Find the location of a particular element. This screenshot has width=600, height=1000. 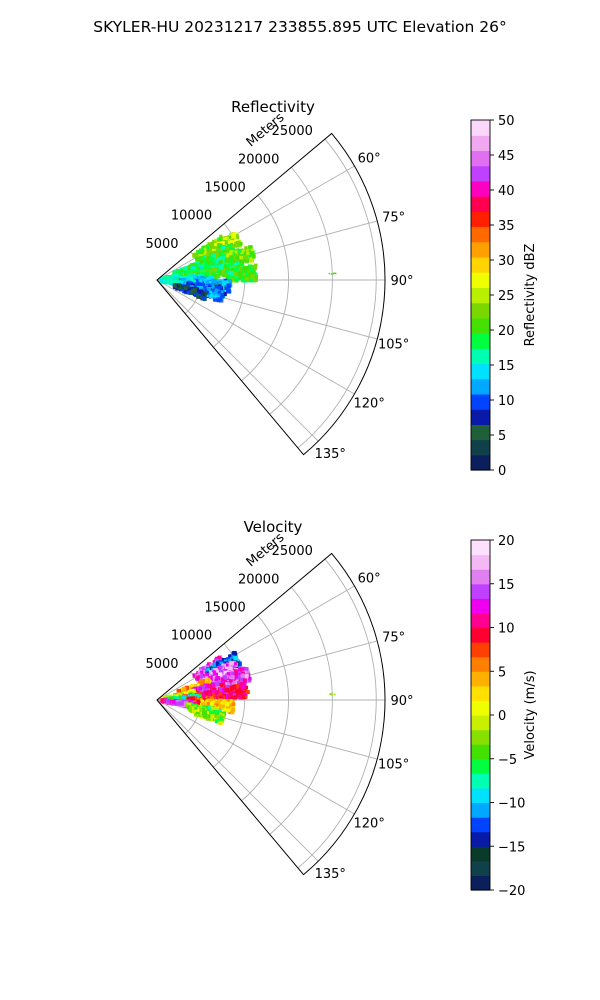

colorbar-label: Reflectivity dBZ is located at coordinates (530, 295).